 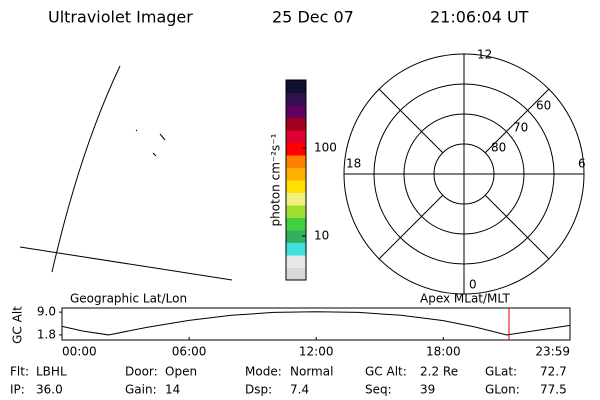 I want to click on y-tick-label: 9.0, so click(x=46, y=312).